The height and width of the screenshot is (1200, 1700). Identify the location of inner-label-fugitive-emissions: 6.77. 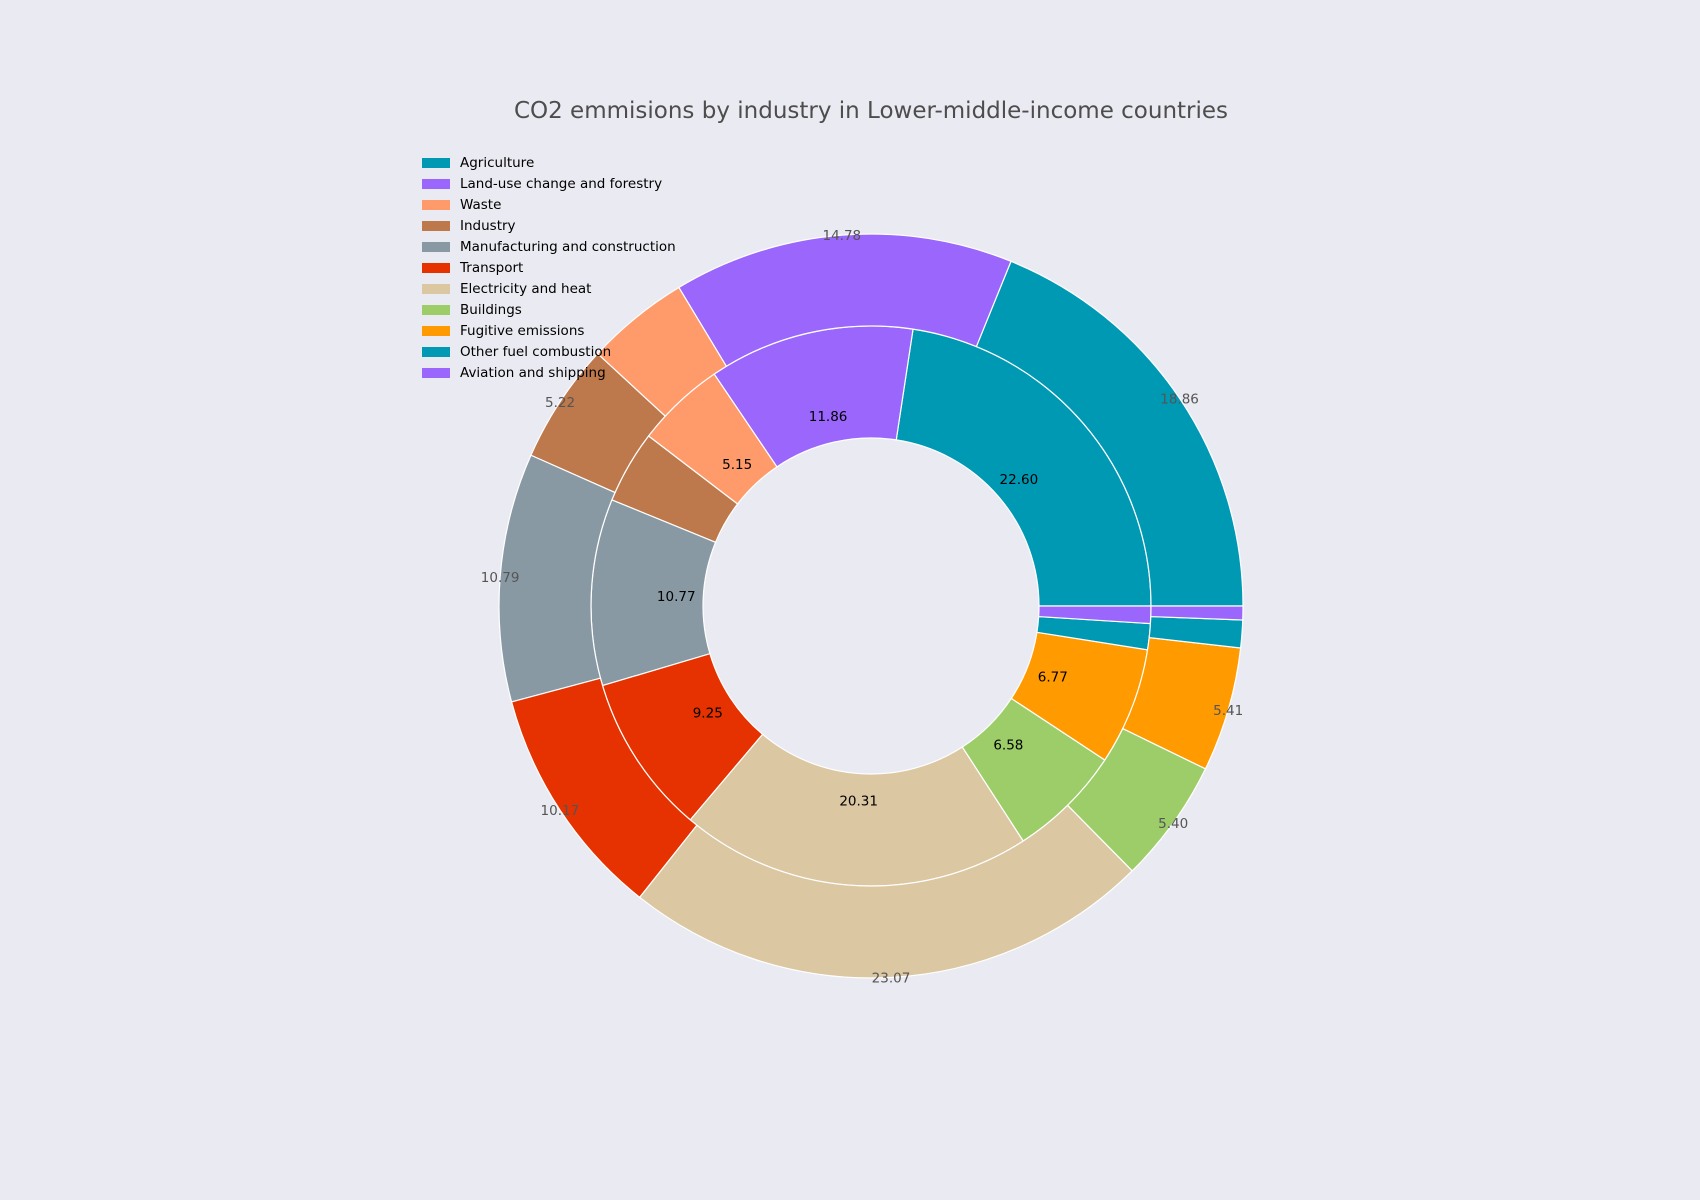
(1053, 677).